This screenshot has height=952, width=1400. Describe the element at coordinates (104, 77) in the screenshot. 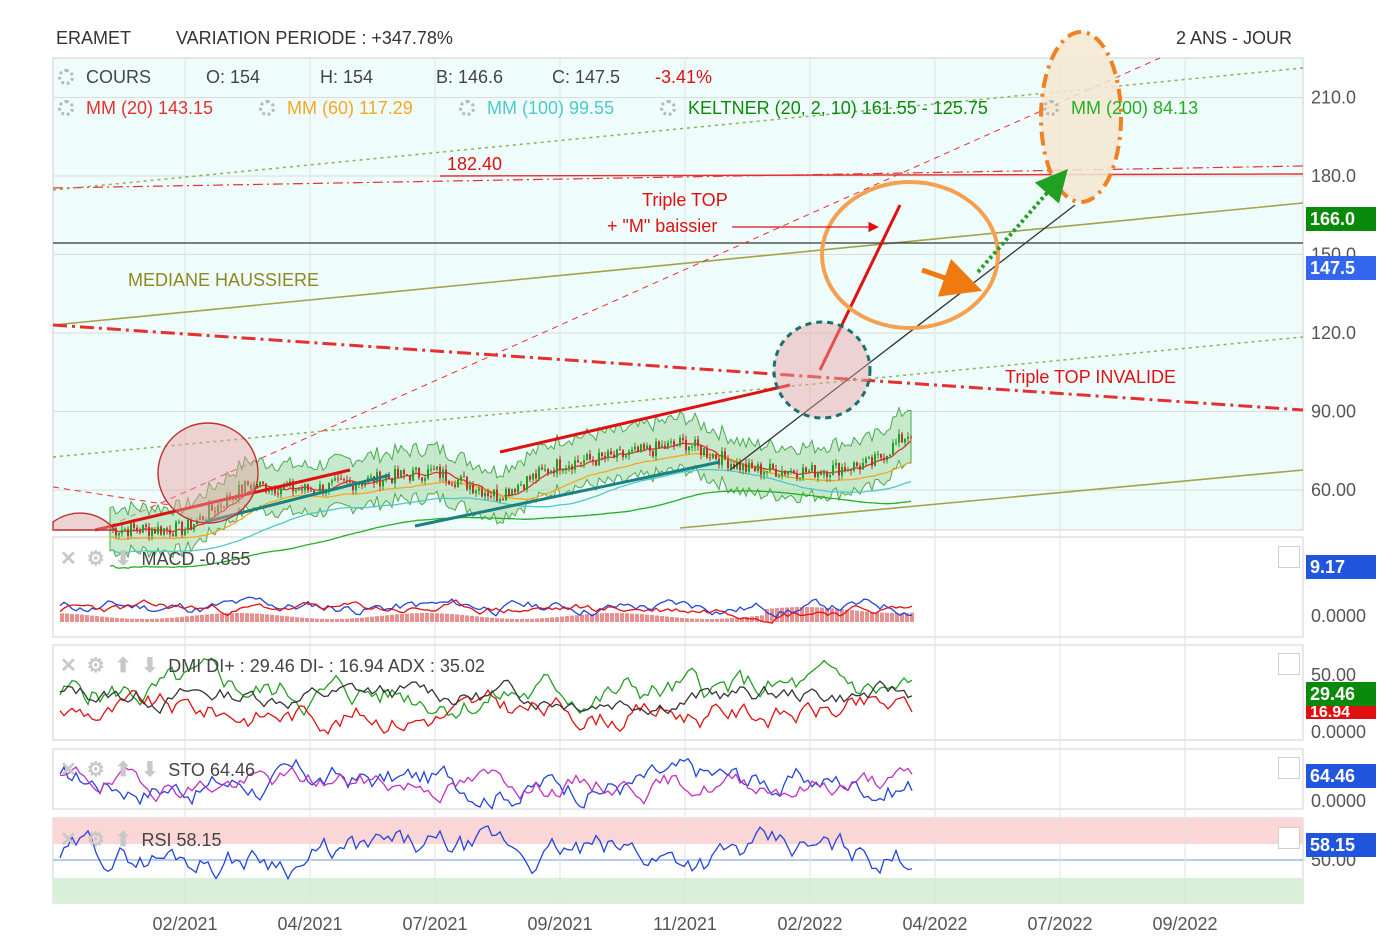

I see `legend-cours: COURS` at that location.